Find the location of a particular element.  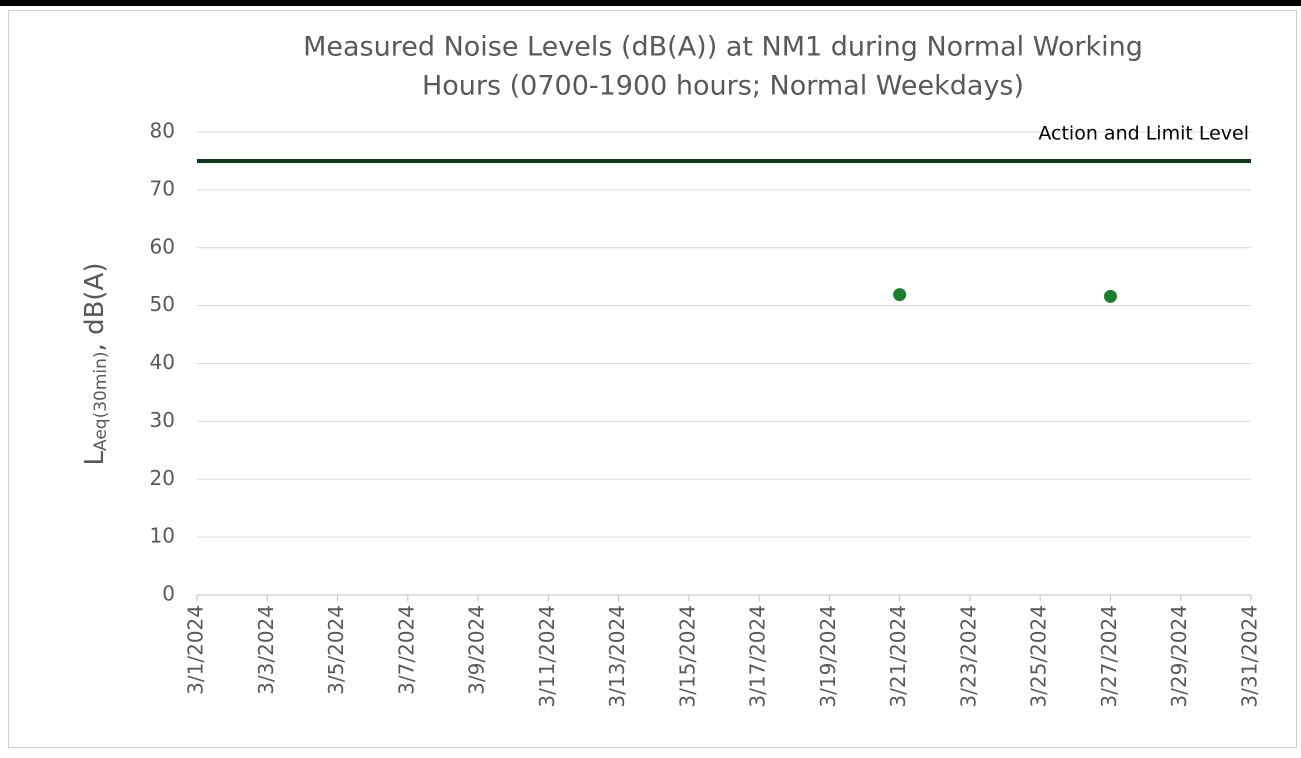

x-tick-label: 3/29/2024 is located at coordinates (1179, 656).